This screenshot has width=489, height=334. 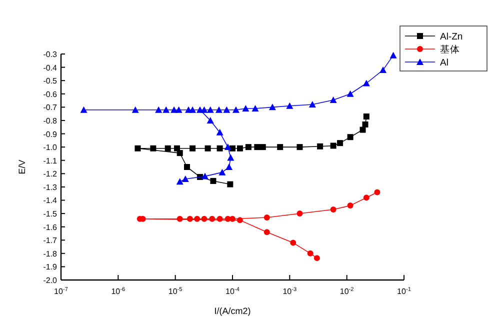 I want to click on y-tick-label: -0.5, so click(x=50, y=81).